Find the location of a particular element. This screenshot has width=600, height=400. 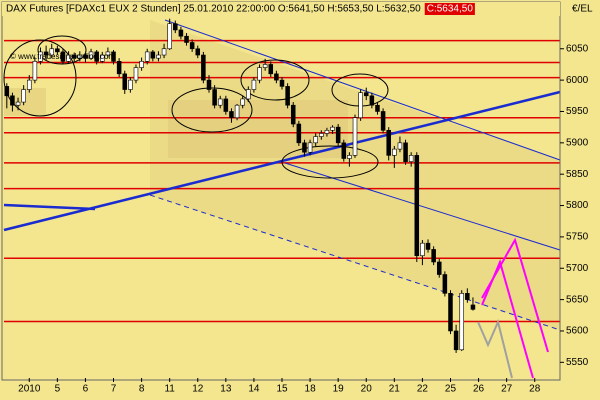

x-tick-label: 28 is located at coordinates (535, 389).